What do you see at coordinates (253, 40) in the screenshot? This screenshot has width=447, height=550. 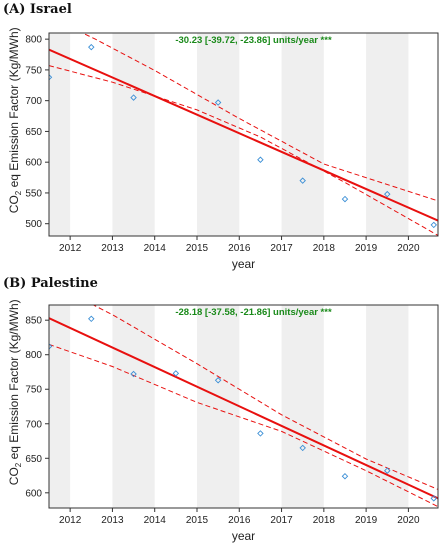 I see `slope-annotation: -30.23 [-39.72, -23.86] units/year ***` at bounding box center [253, 40].